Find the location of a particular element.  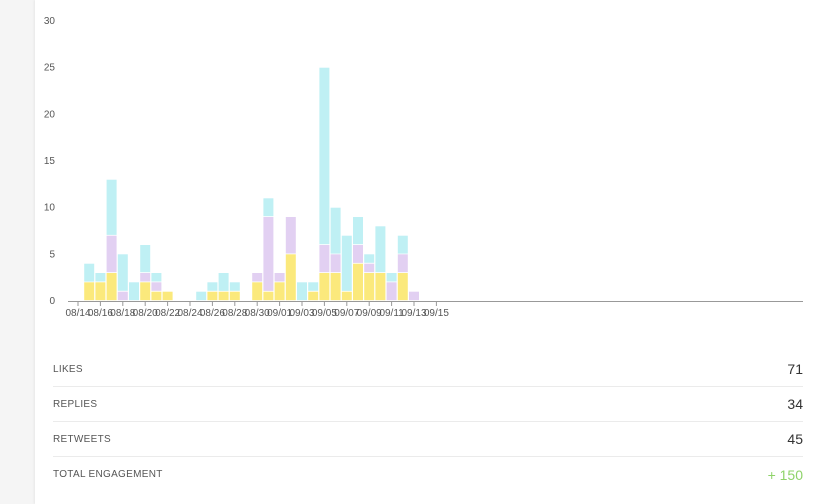

retweets-value: 45 is located at coordinates (795, 439).